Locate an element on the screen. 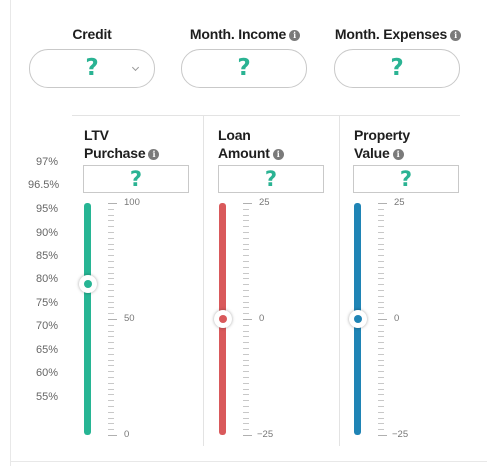 The height and width of the screenshot is (466, 487). property-value-label: Property Value i is located at coordinates (382, 144).